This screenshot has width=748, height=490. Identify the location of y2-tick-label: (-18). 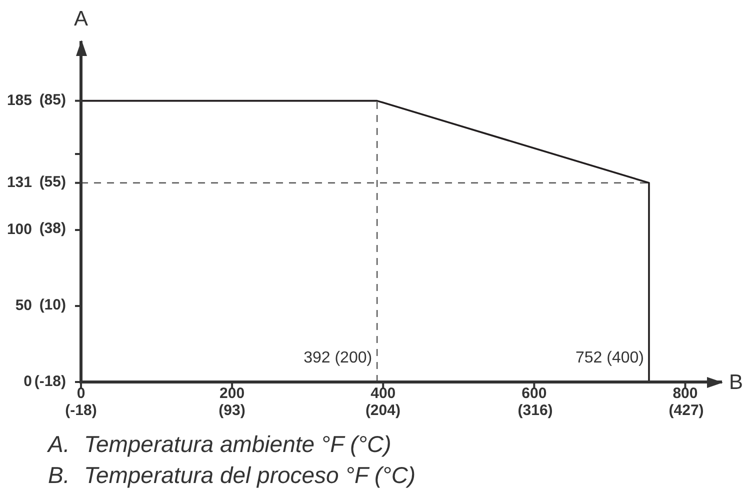
(50, 381).